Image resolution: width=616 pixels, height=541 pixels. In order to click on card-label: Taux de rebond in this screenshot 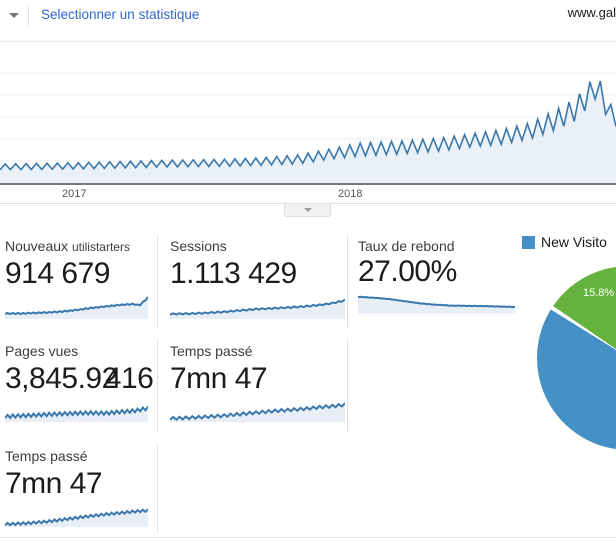, I will do `click(406, 246)`.